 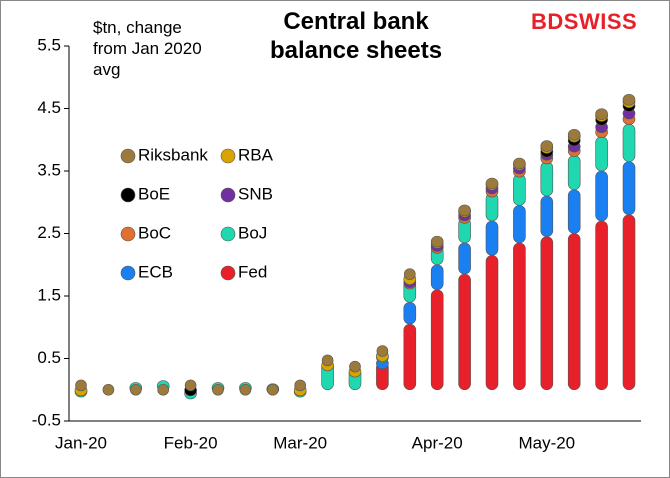 What do you see at coordinates (255, 193) in the screenshot?
I see `legend-label: SNB` at bounding box center [255, 193].